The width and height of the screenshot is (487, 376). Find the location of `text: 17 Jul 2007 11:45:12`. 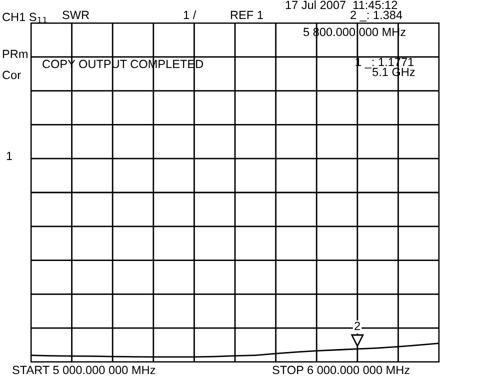

text: 17 Jul 2007 11:45:12 is located at coordinates (342, 5).